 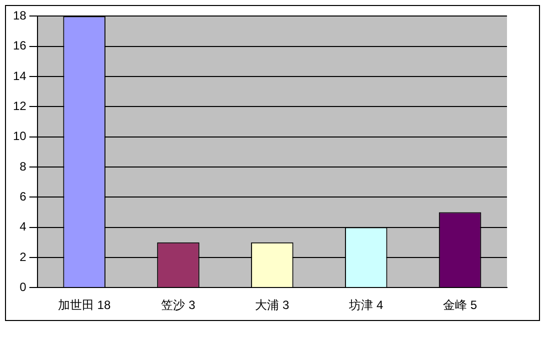 What do you see at coordinates (23, 196) in the screenshot?
I see `y-tick-label: 6` at bounding box center [23, 196].